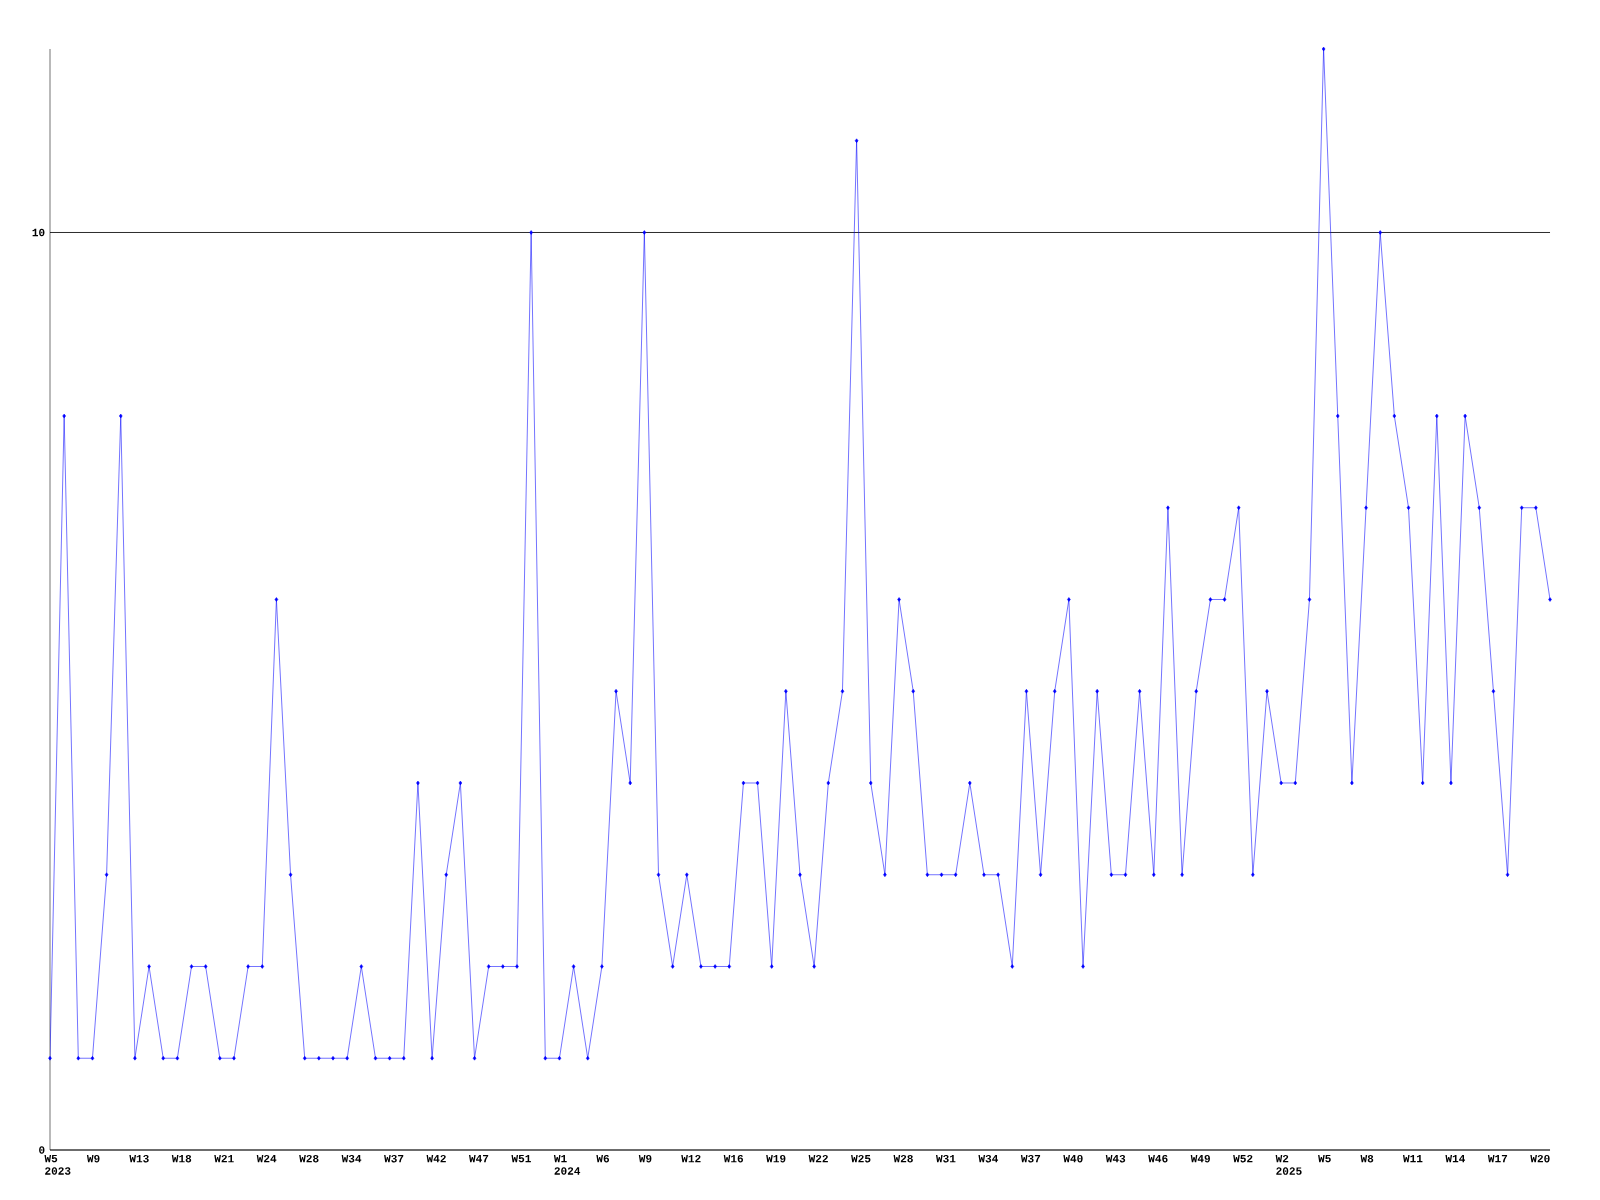 The image size is (1600, 1200). What do you see at coordinates (1497, 1158) in the screenshot?
I see `x-tick-label: W17` at bounding box center [1497, 1158].